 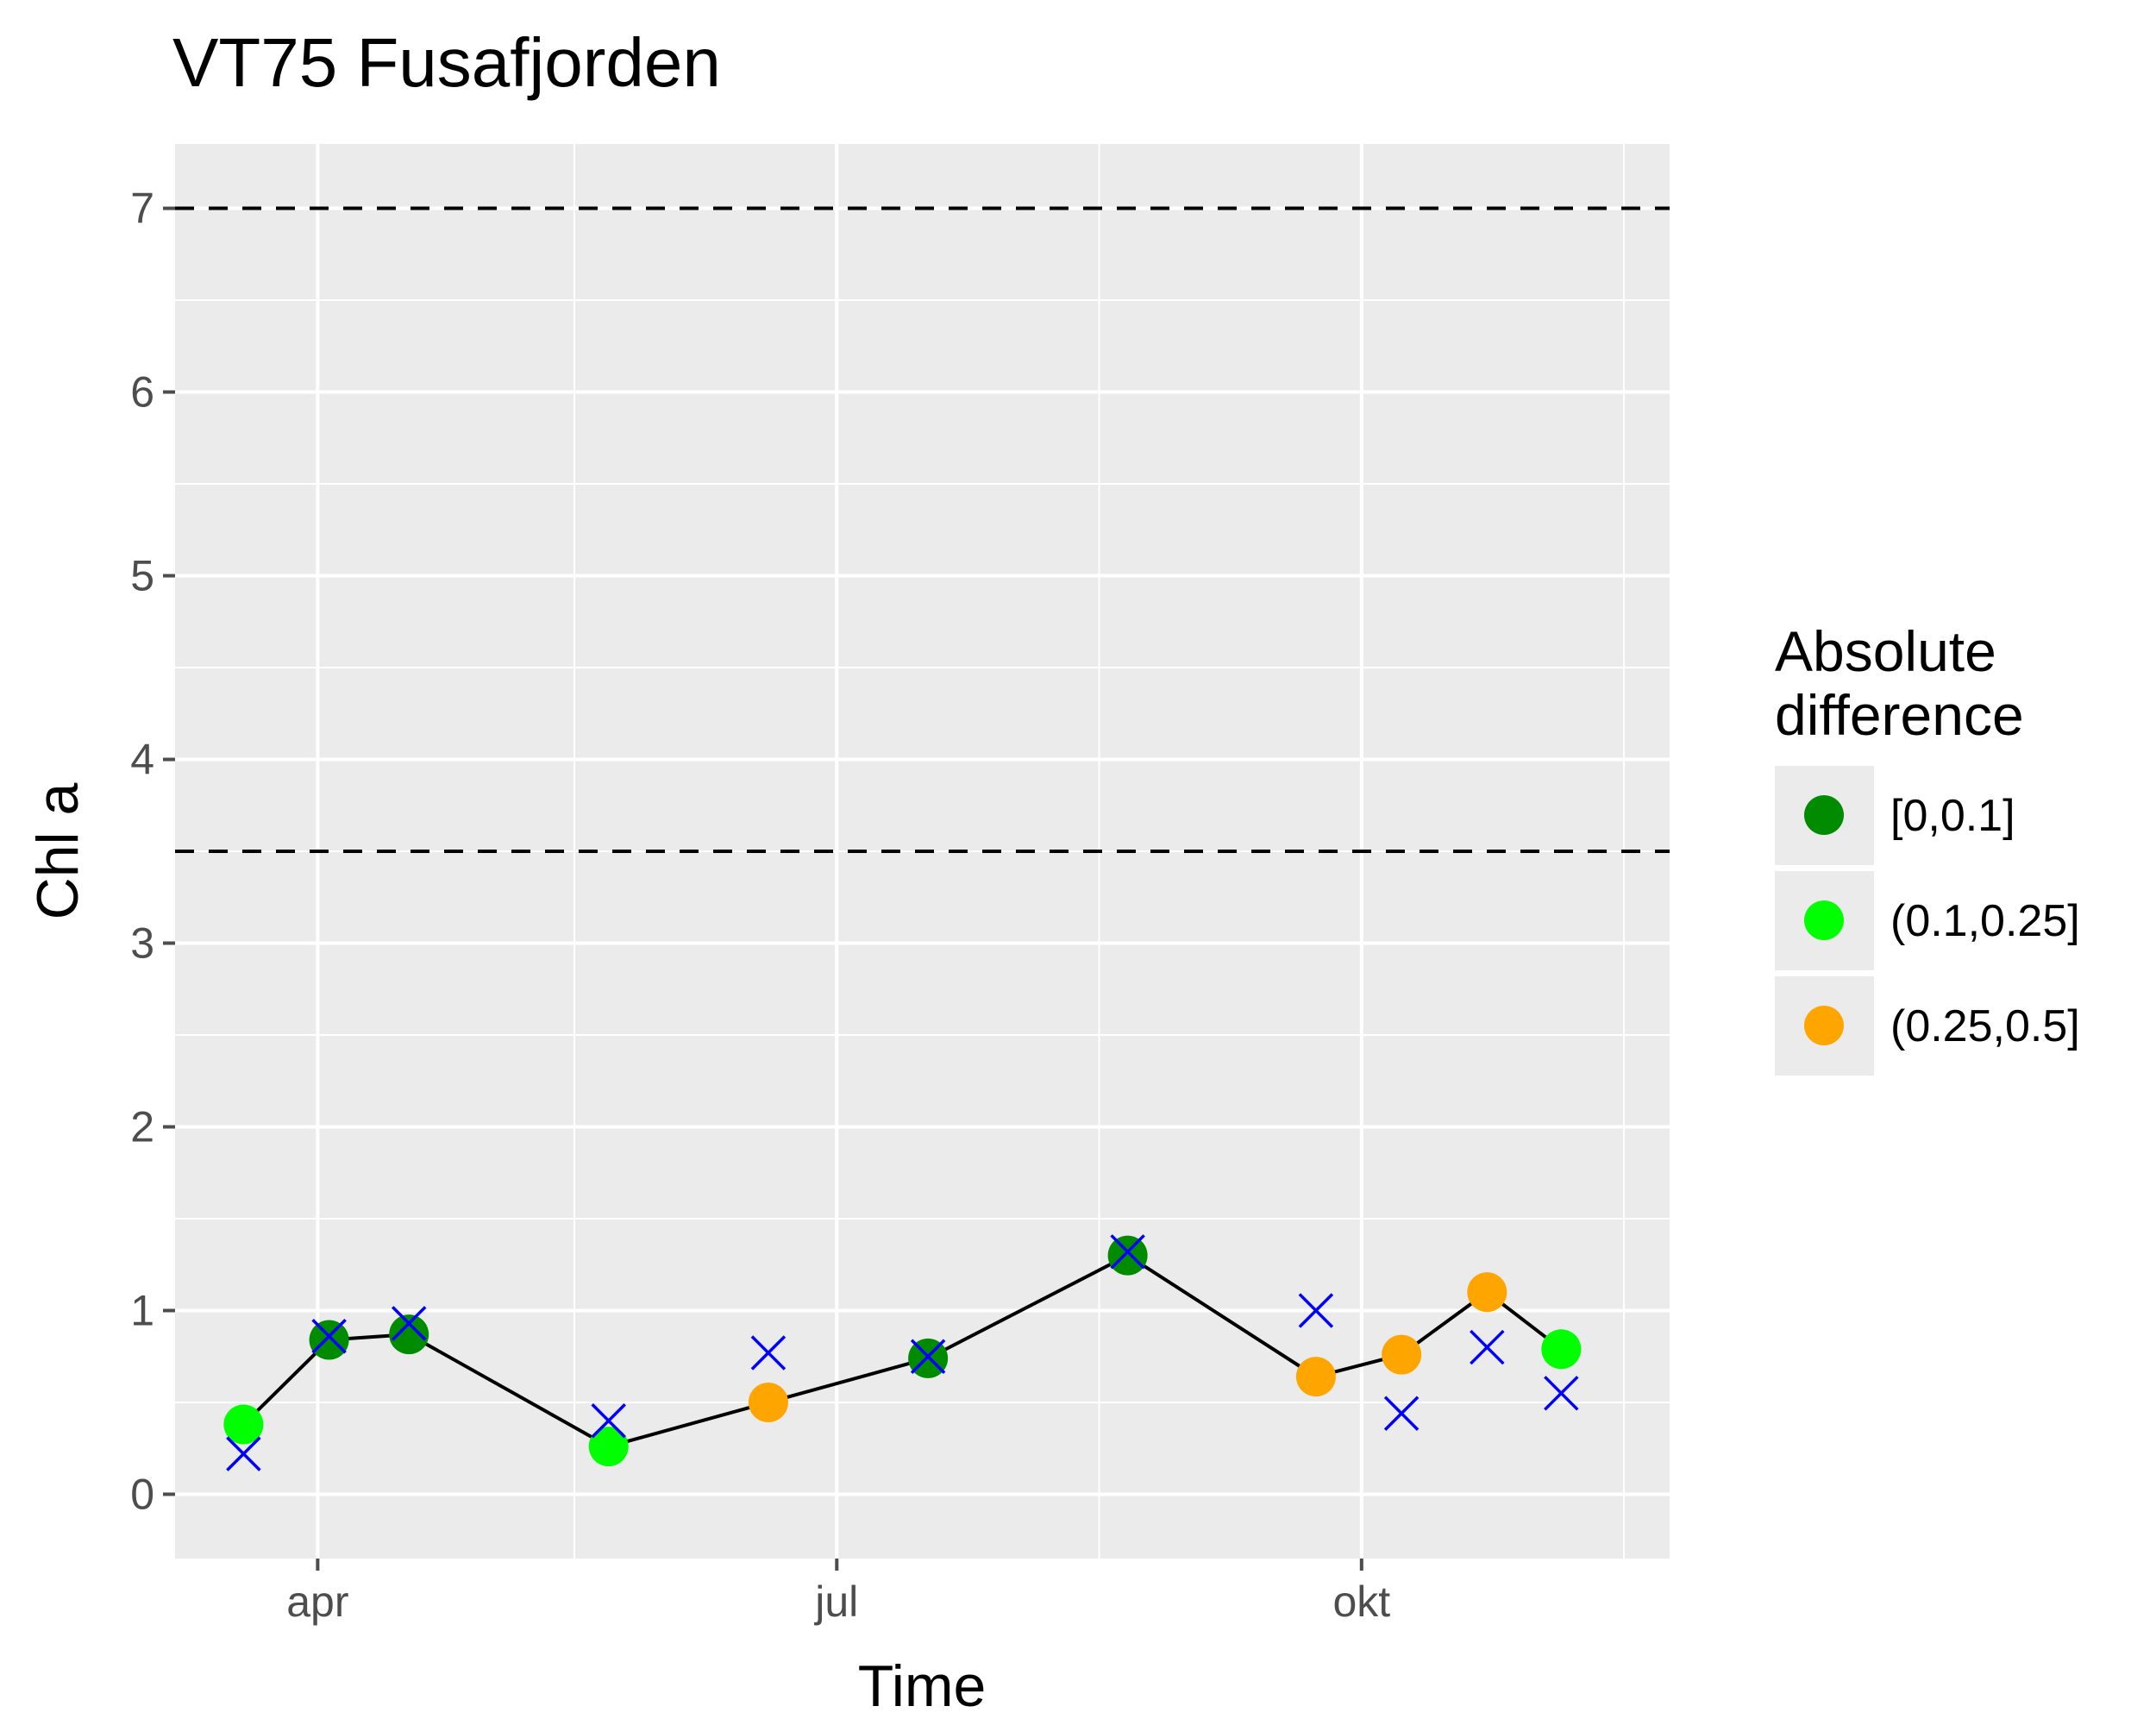 What do you see at coordinates (922, 1686) in the screenshot?
I see `x-axis-title: Time` at bounding box center [922, 1686].